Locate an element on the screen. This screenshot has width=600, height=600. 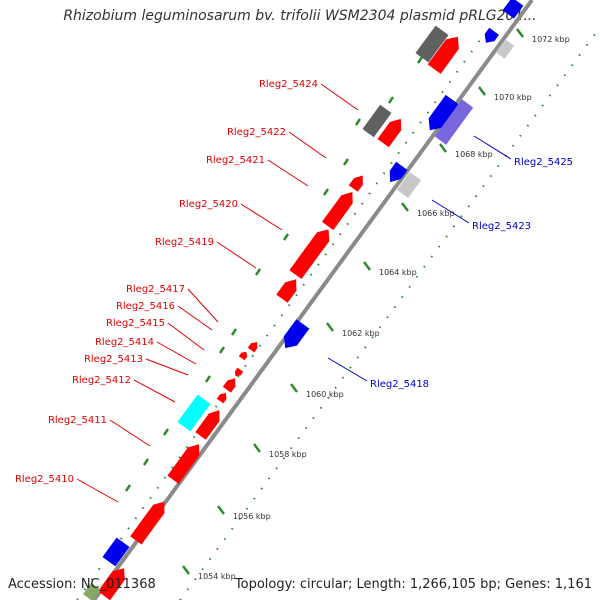
gene-feature-red-mid is located at coordinates (286, 291).